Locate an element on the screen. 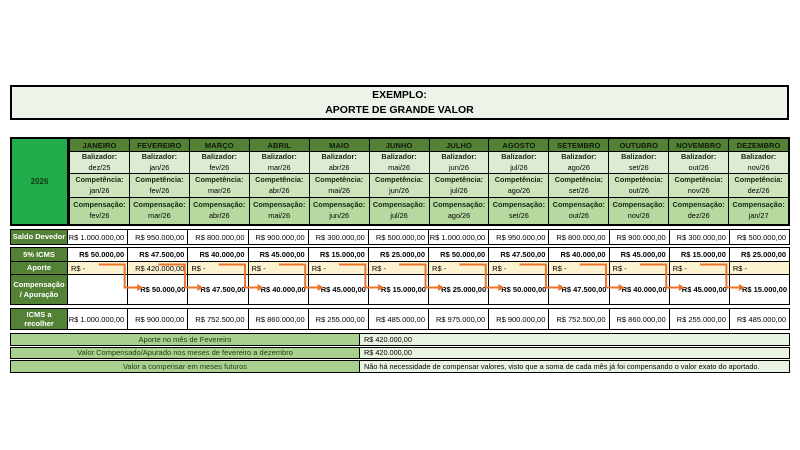 The height and width of the screenshot is (450, 800). summary-row-aporte: Aporte no mês de Fevereiro R$ 420.000,00 is located at coordinates (400, 339).